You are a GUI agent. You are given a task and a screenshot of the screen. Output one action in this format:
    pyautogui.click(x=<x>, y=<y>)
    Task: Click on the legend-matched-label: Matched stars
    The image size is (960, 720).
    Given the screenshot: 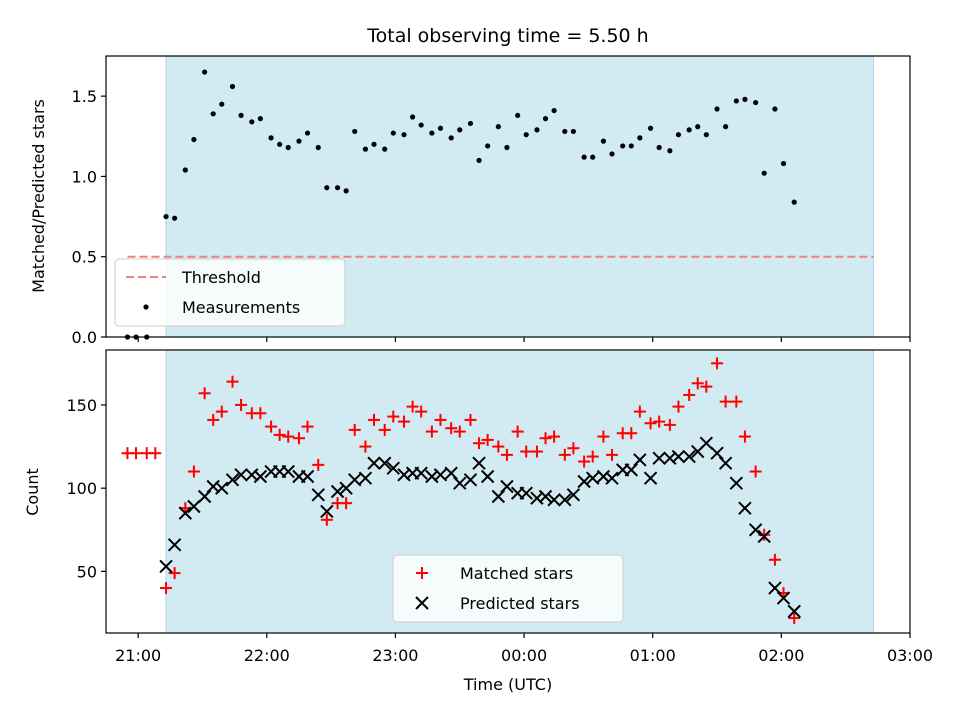 What is the action you would take?
    pyautogui.click(x=516, y=573)
    